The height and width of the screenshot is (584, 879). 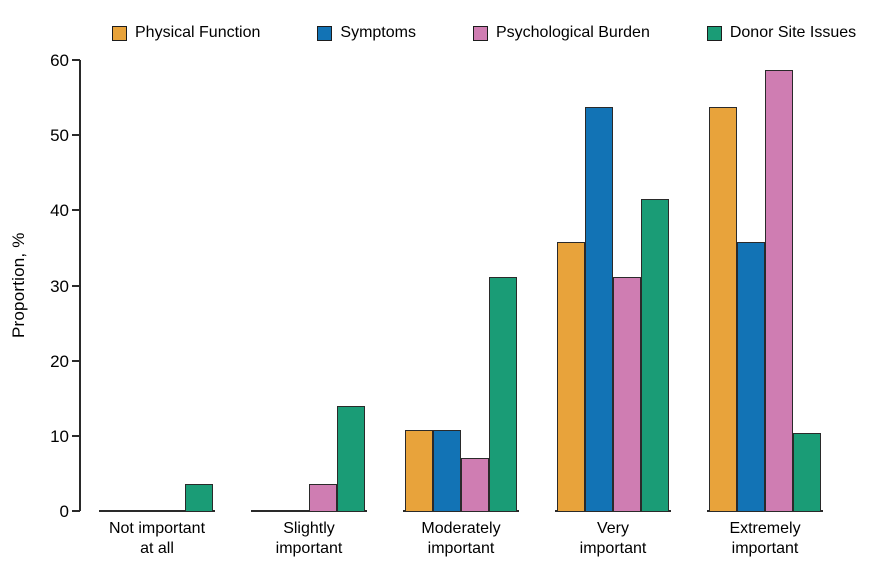 I want to click on x-category-label-line2: at all, so click(x=157, y=548).